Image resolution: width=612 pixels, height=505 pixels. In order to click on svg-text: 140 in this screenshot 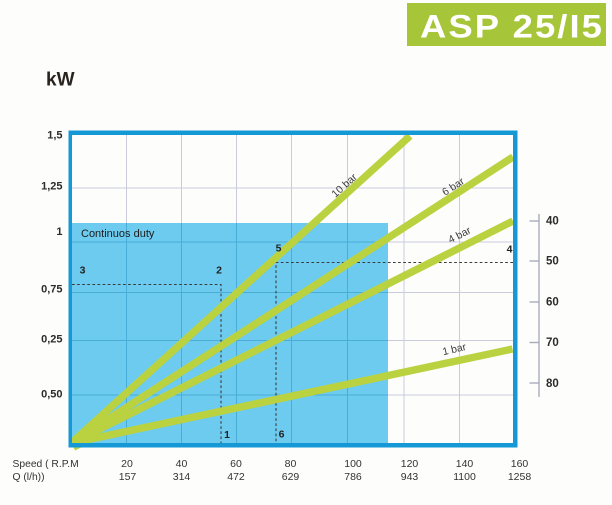, I will do `click(465, 464)`.